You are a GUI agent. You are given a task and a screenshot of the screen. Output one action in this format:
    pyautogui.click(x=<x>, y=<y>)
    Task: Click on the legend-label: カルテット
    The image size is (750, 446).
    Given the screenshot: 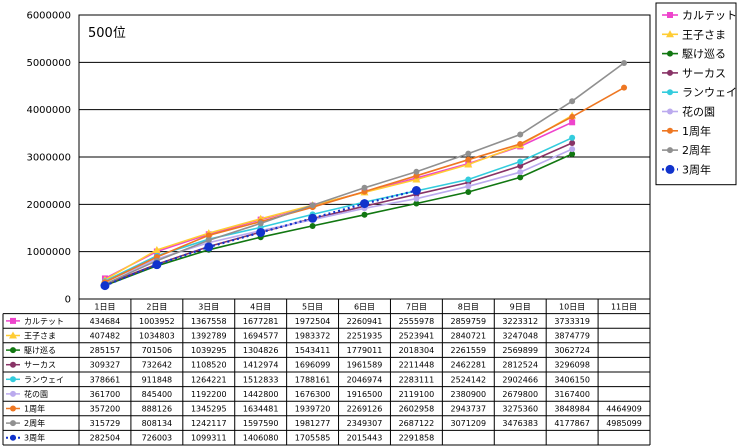 What is the action you would take?
    pyautogui.click(x=709, y=15)
    